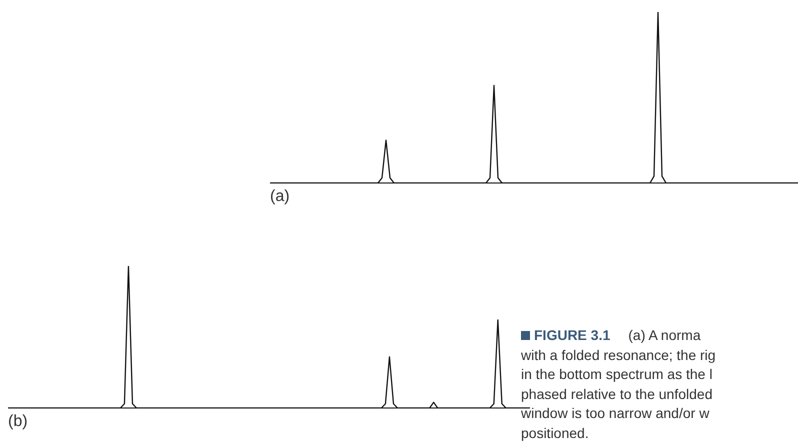  Describe the element at coordinates (280, 197) in the screenshot. I see `text: (a)` at that location.